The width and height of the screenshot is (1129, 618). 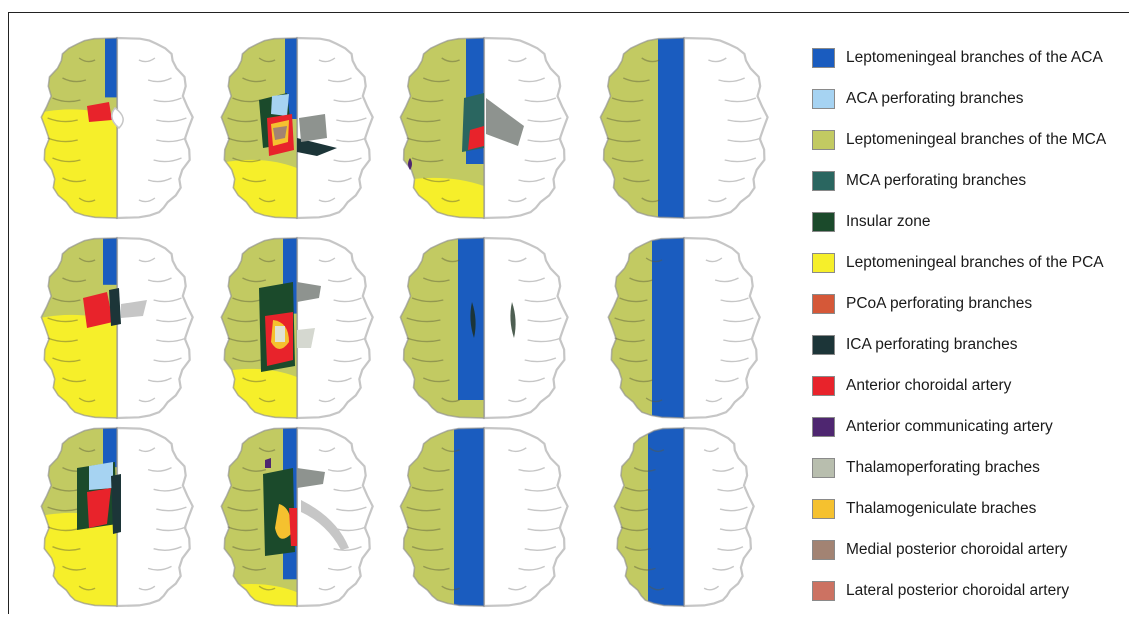 What do you see at coordinates (8, 313) in the screenshot?
I see `frame-border-left` at bounding box center [8, 313].